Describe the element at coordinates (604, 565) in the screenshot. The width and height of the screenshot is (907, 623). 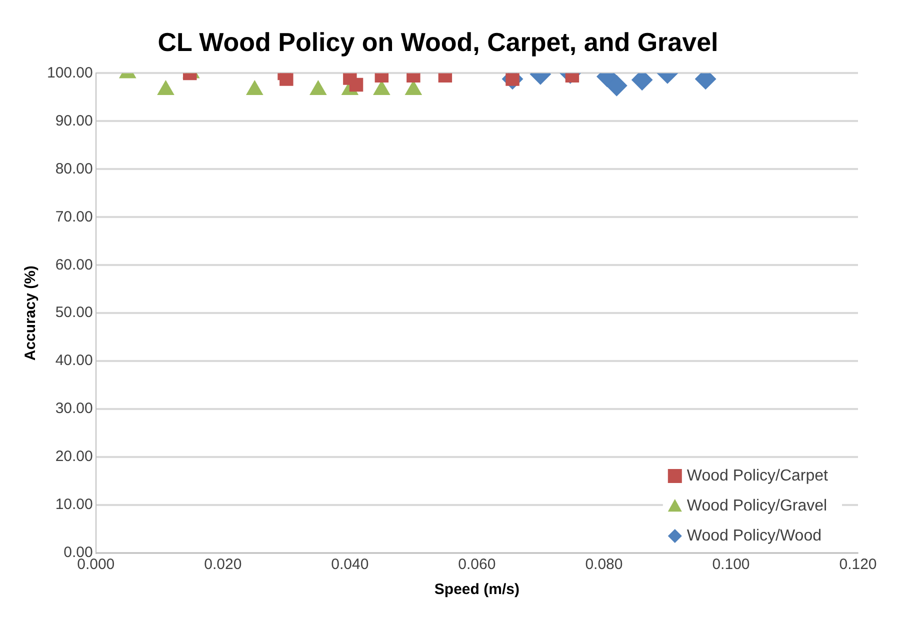
I see `x-tick-label: 0.080` at that location.